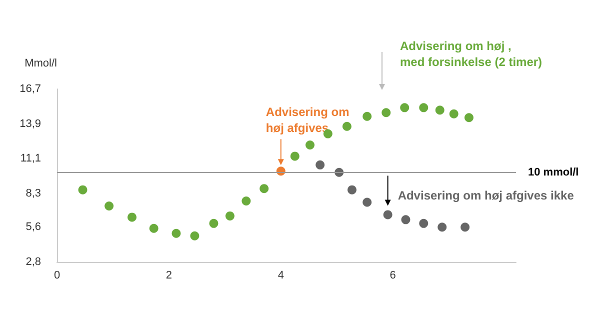 The height and width of the screenshot is (326, 600). What do you see at coordinates (308, 120) in the screenshot?
I see `annotation: Advisering om høj afgives` at bounding box center [308, 120].